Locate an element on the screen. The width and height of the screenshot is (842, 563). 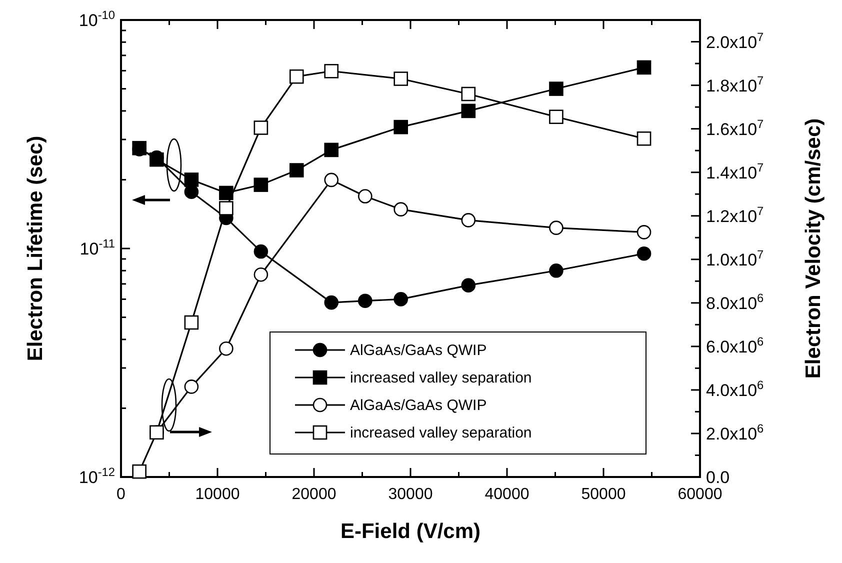
y2-tick-label: 2.0x10$^{6}$ is located at coordinates (735, 432).